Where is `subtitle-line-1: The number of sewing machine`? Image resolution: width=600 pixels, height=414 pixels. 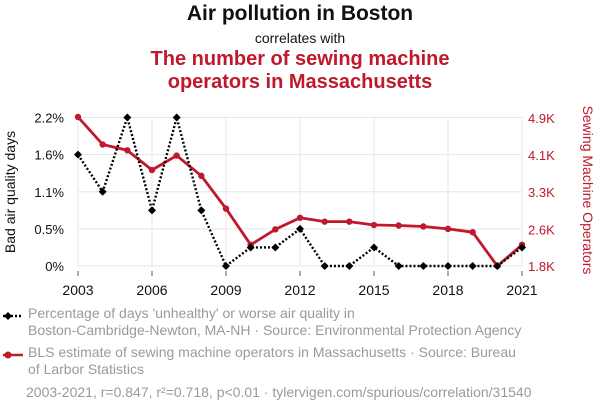 subtitle-line-1: The number of sewing machine is located at coordinates (300, 59).